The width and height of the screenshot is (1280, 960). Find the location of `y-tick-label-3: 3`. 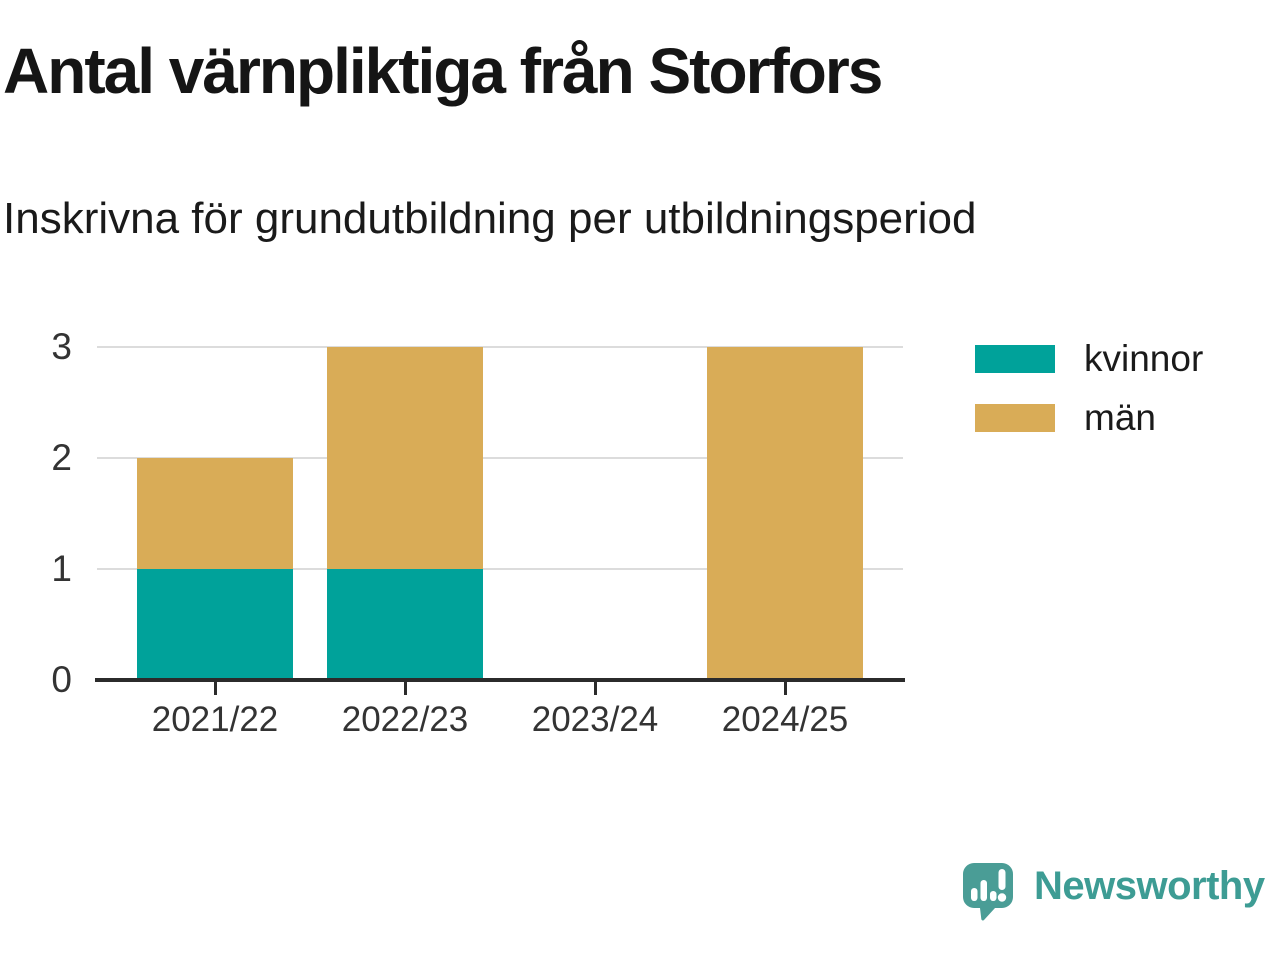

y-tick-label-3: 3 is located at coordinates (61, 346).